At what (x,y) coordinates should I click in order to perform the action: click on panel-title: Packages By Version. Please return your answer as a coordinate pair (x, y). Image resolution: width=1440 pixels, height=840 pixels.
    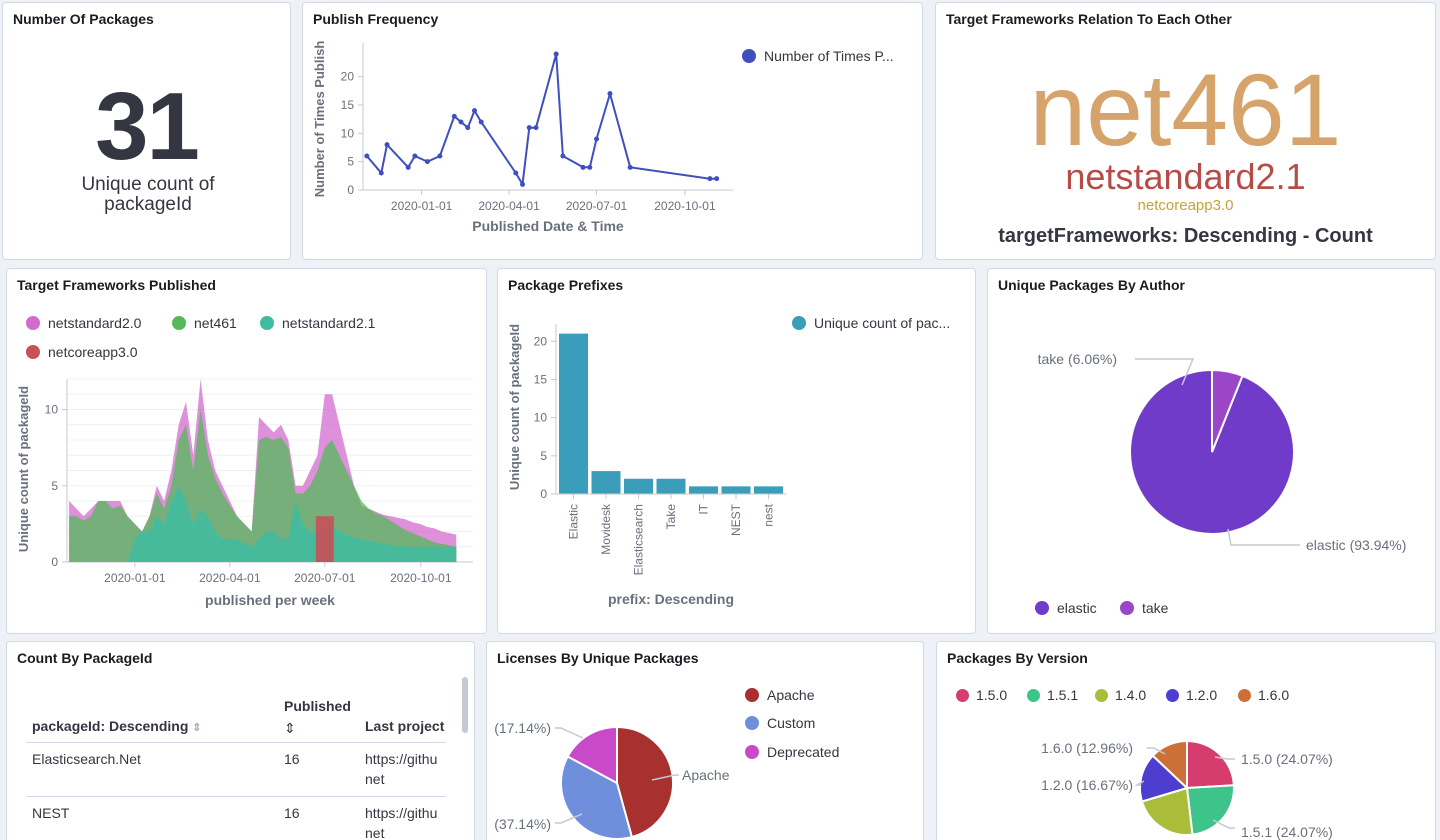
    Looking at the image, I should click on (1017, 658).